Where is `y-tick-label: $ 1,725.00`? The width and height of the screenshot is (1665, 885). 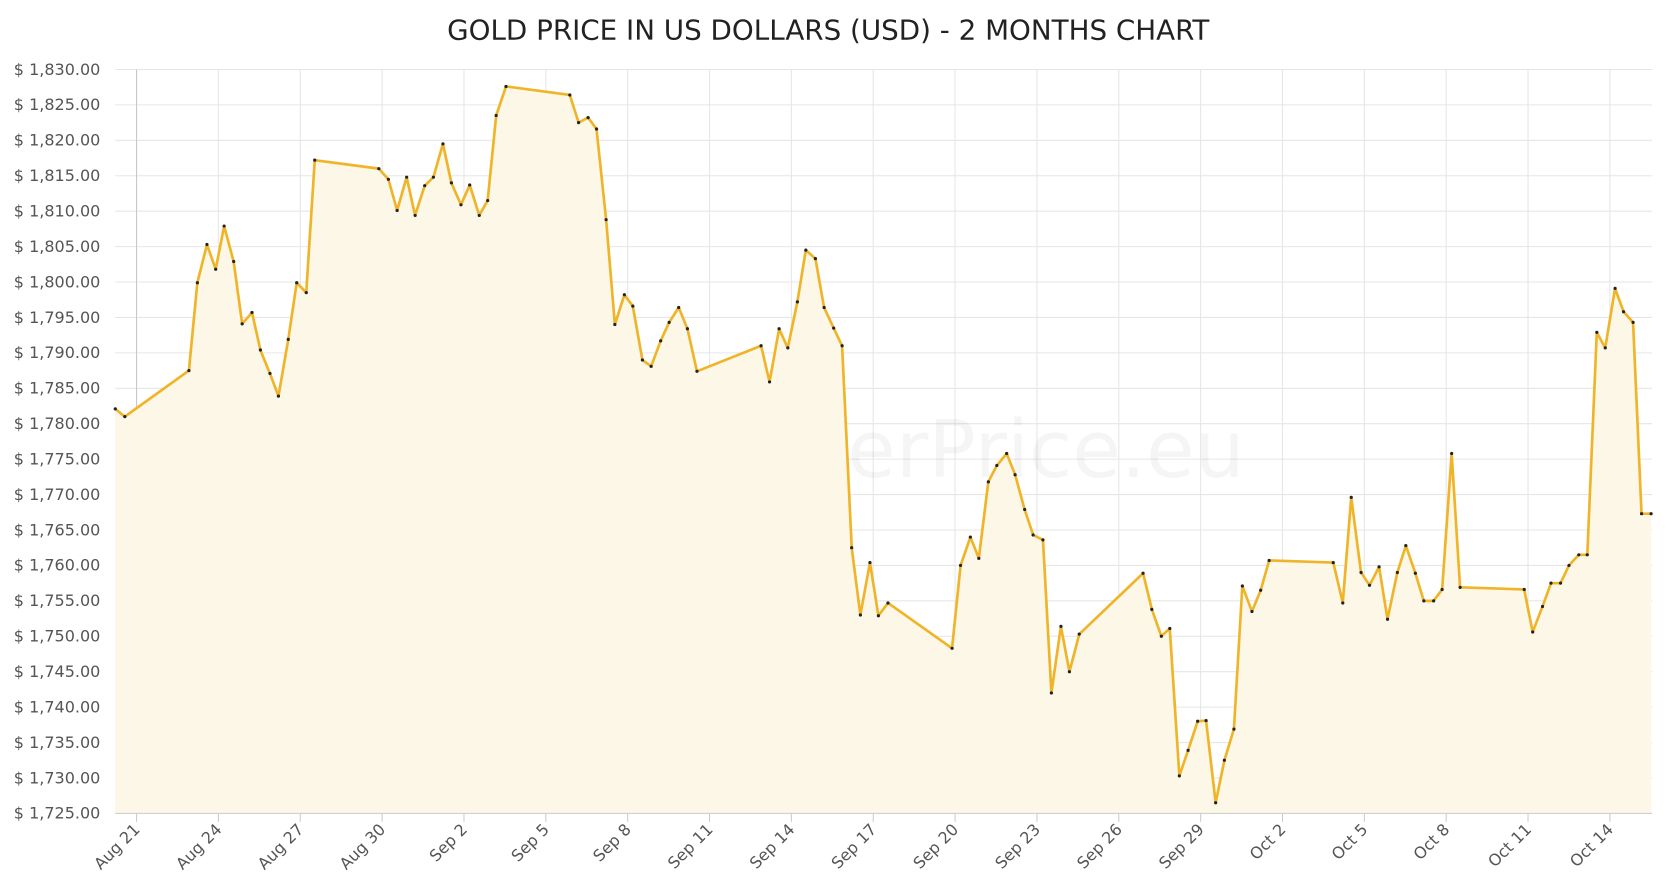 y-tick-label: $ 1,725.00 is located at coordinates (57, 813).